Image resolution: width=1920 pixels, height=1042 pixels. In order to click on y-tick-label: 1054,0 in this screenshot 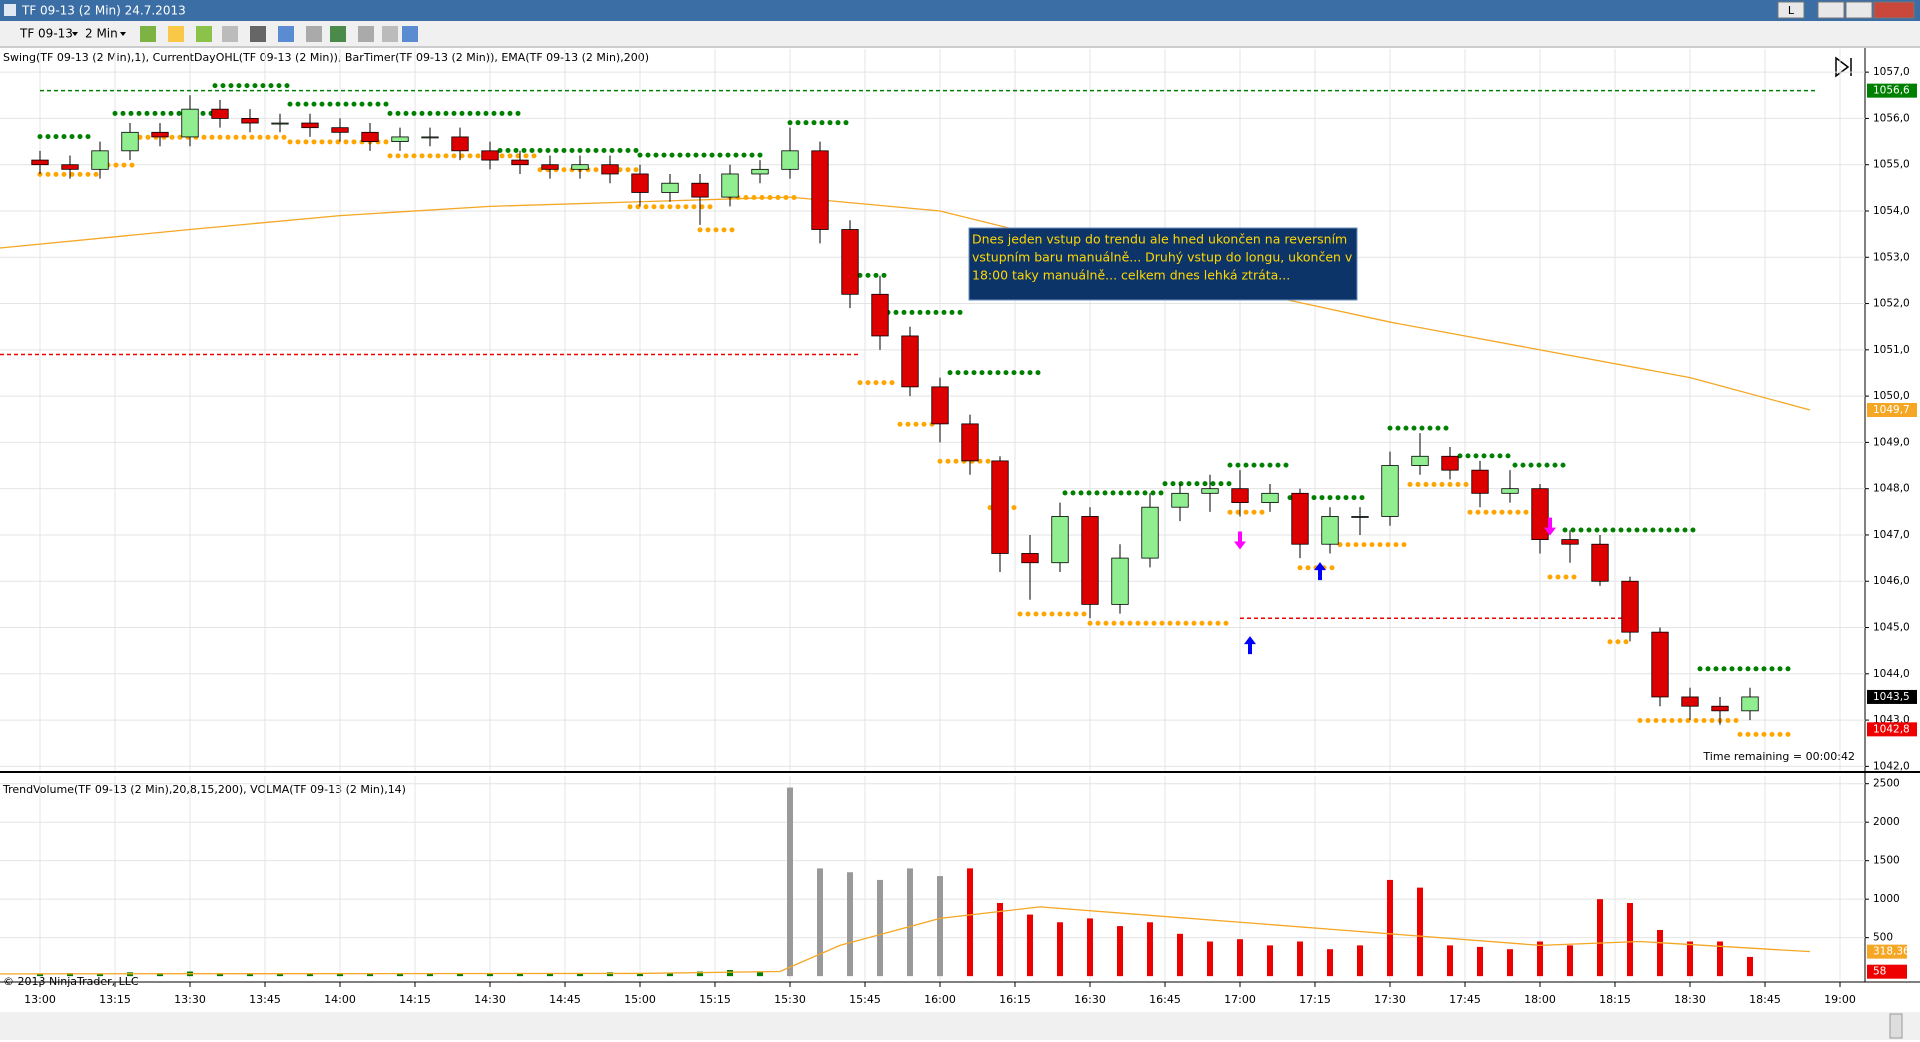, I will do `click(1891, 211)`.